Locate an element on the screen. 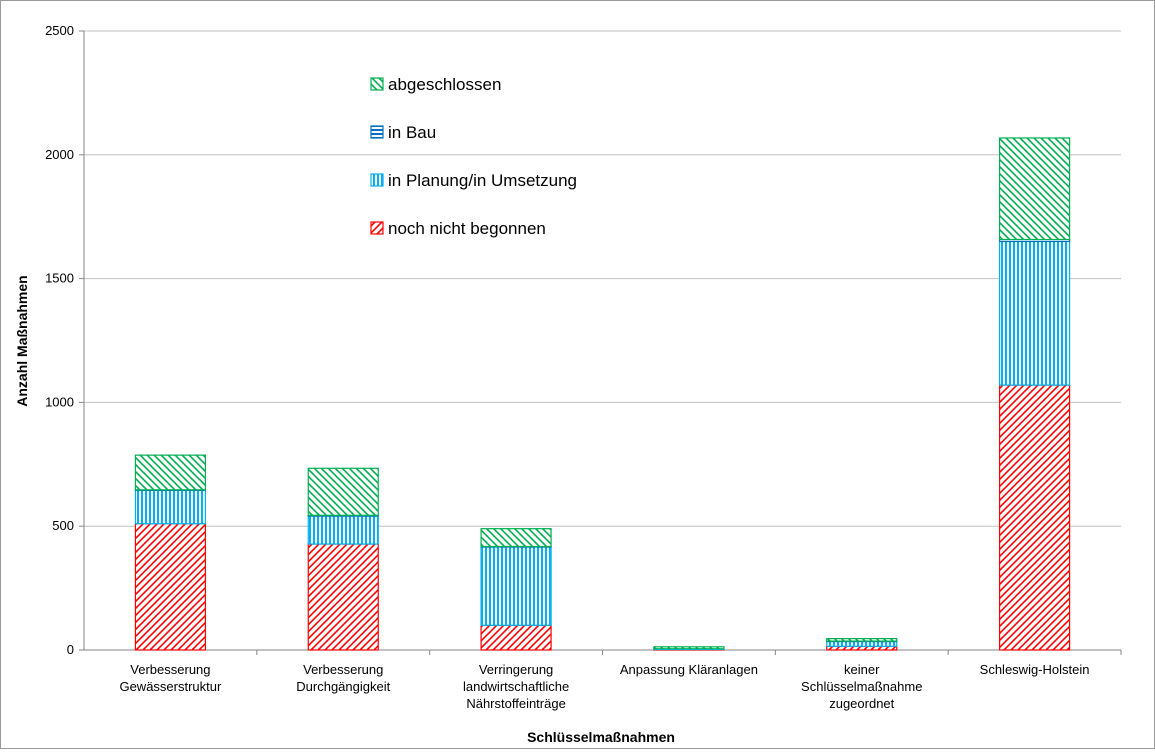 The image size is (1155, 753). x-axis-title: Schlüsselmaßnahmen is located at coordinates (601, 737).